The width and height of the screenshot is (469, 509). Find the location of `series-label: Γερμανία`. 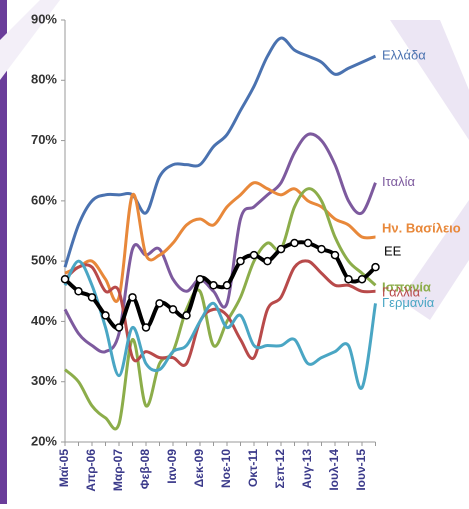

series-label: Γερμανία is located at coordinates (408, 302).